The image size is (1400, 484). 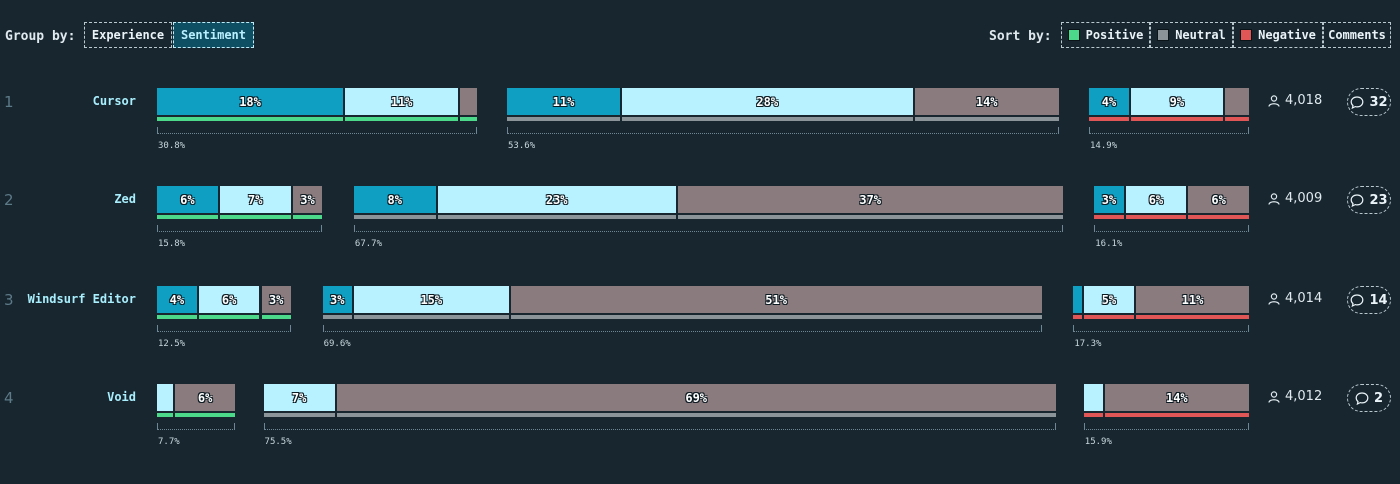 What do you see at coordinates (1378, 200) in the screenshot?
I see `comment-count: 23` at bounding box center [1378, 200].